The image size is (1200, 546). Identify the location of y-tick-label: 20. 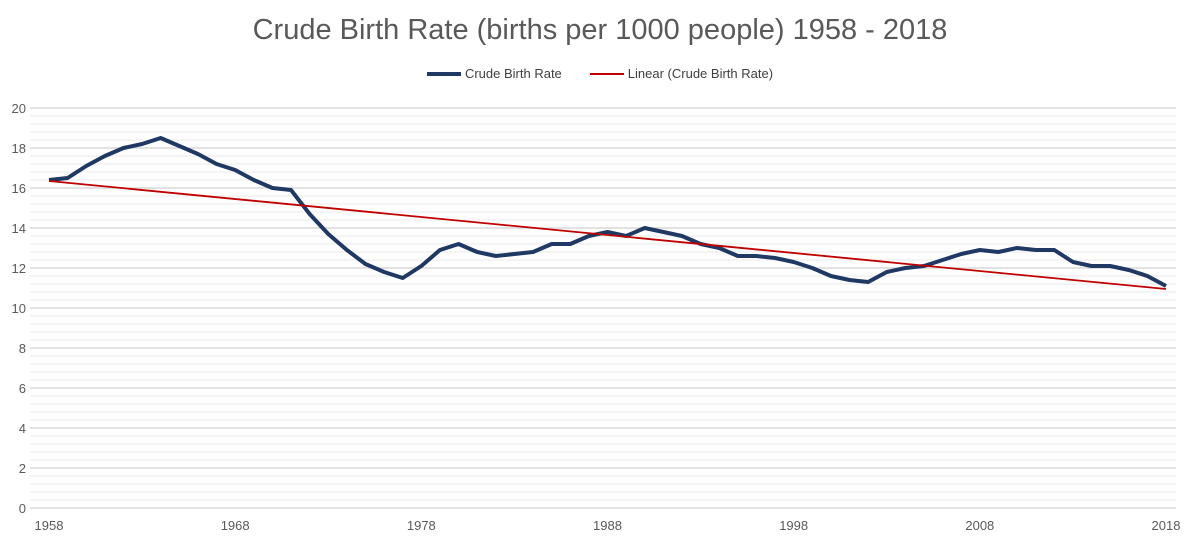
(19, 108).